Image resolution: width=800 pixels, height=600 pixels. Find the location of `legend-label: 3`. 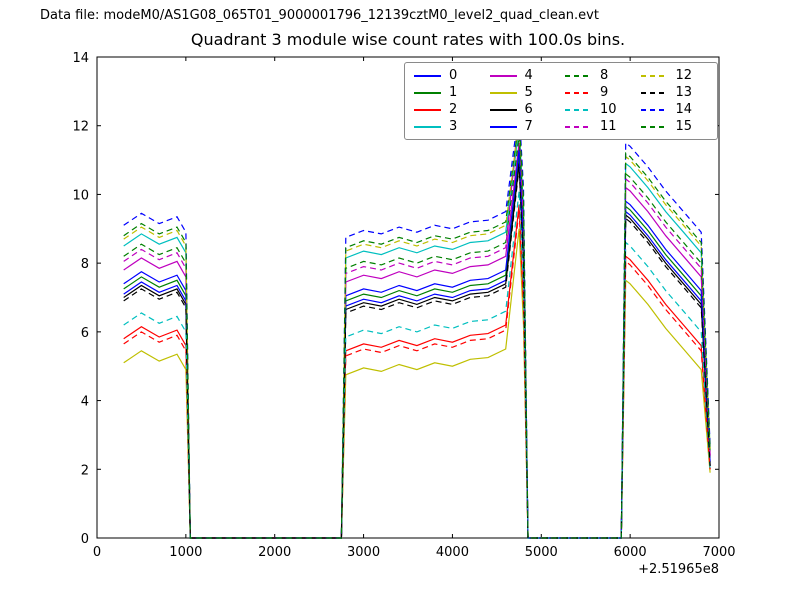

legend-label: 3 is located at coordinates (453, 126).